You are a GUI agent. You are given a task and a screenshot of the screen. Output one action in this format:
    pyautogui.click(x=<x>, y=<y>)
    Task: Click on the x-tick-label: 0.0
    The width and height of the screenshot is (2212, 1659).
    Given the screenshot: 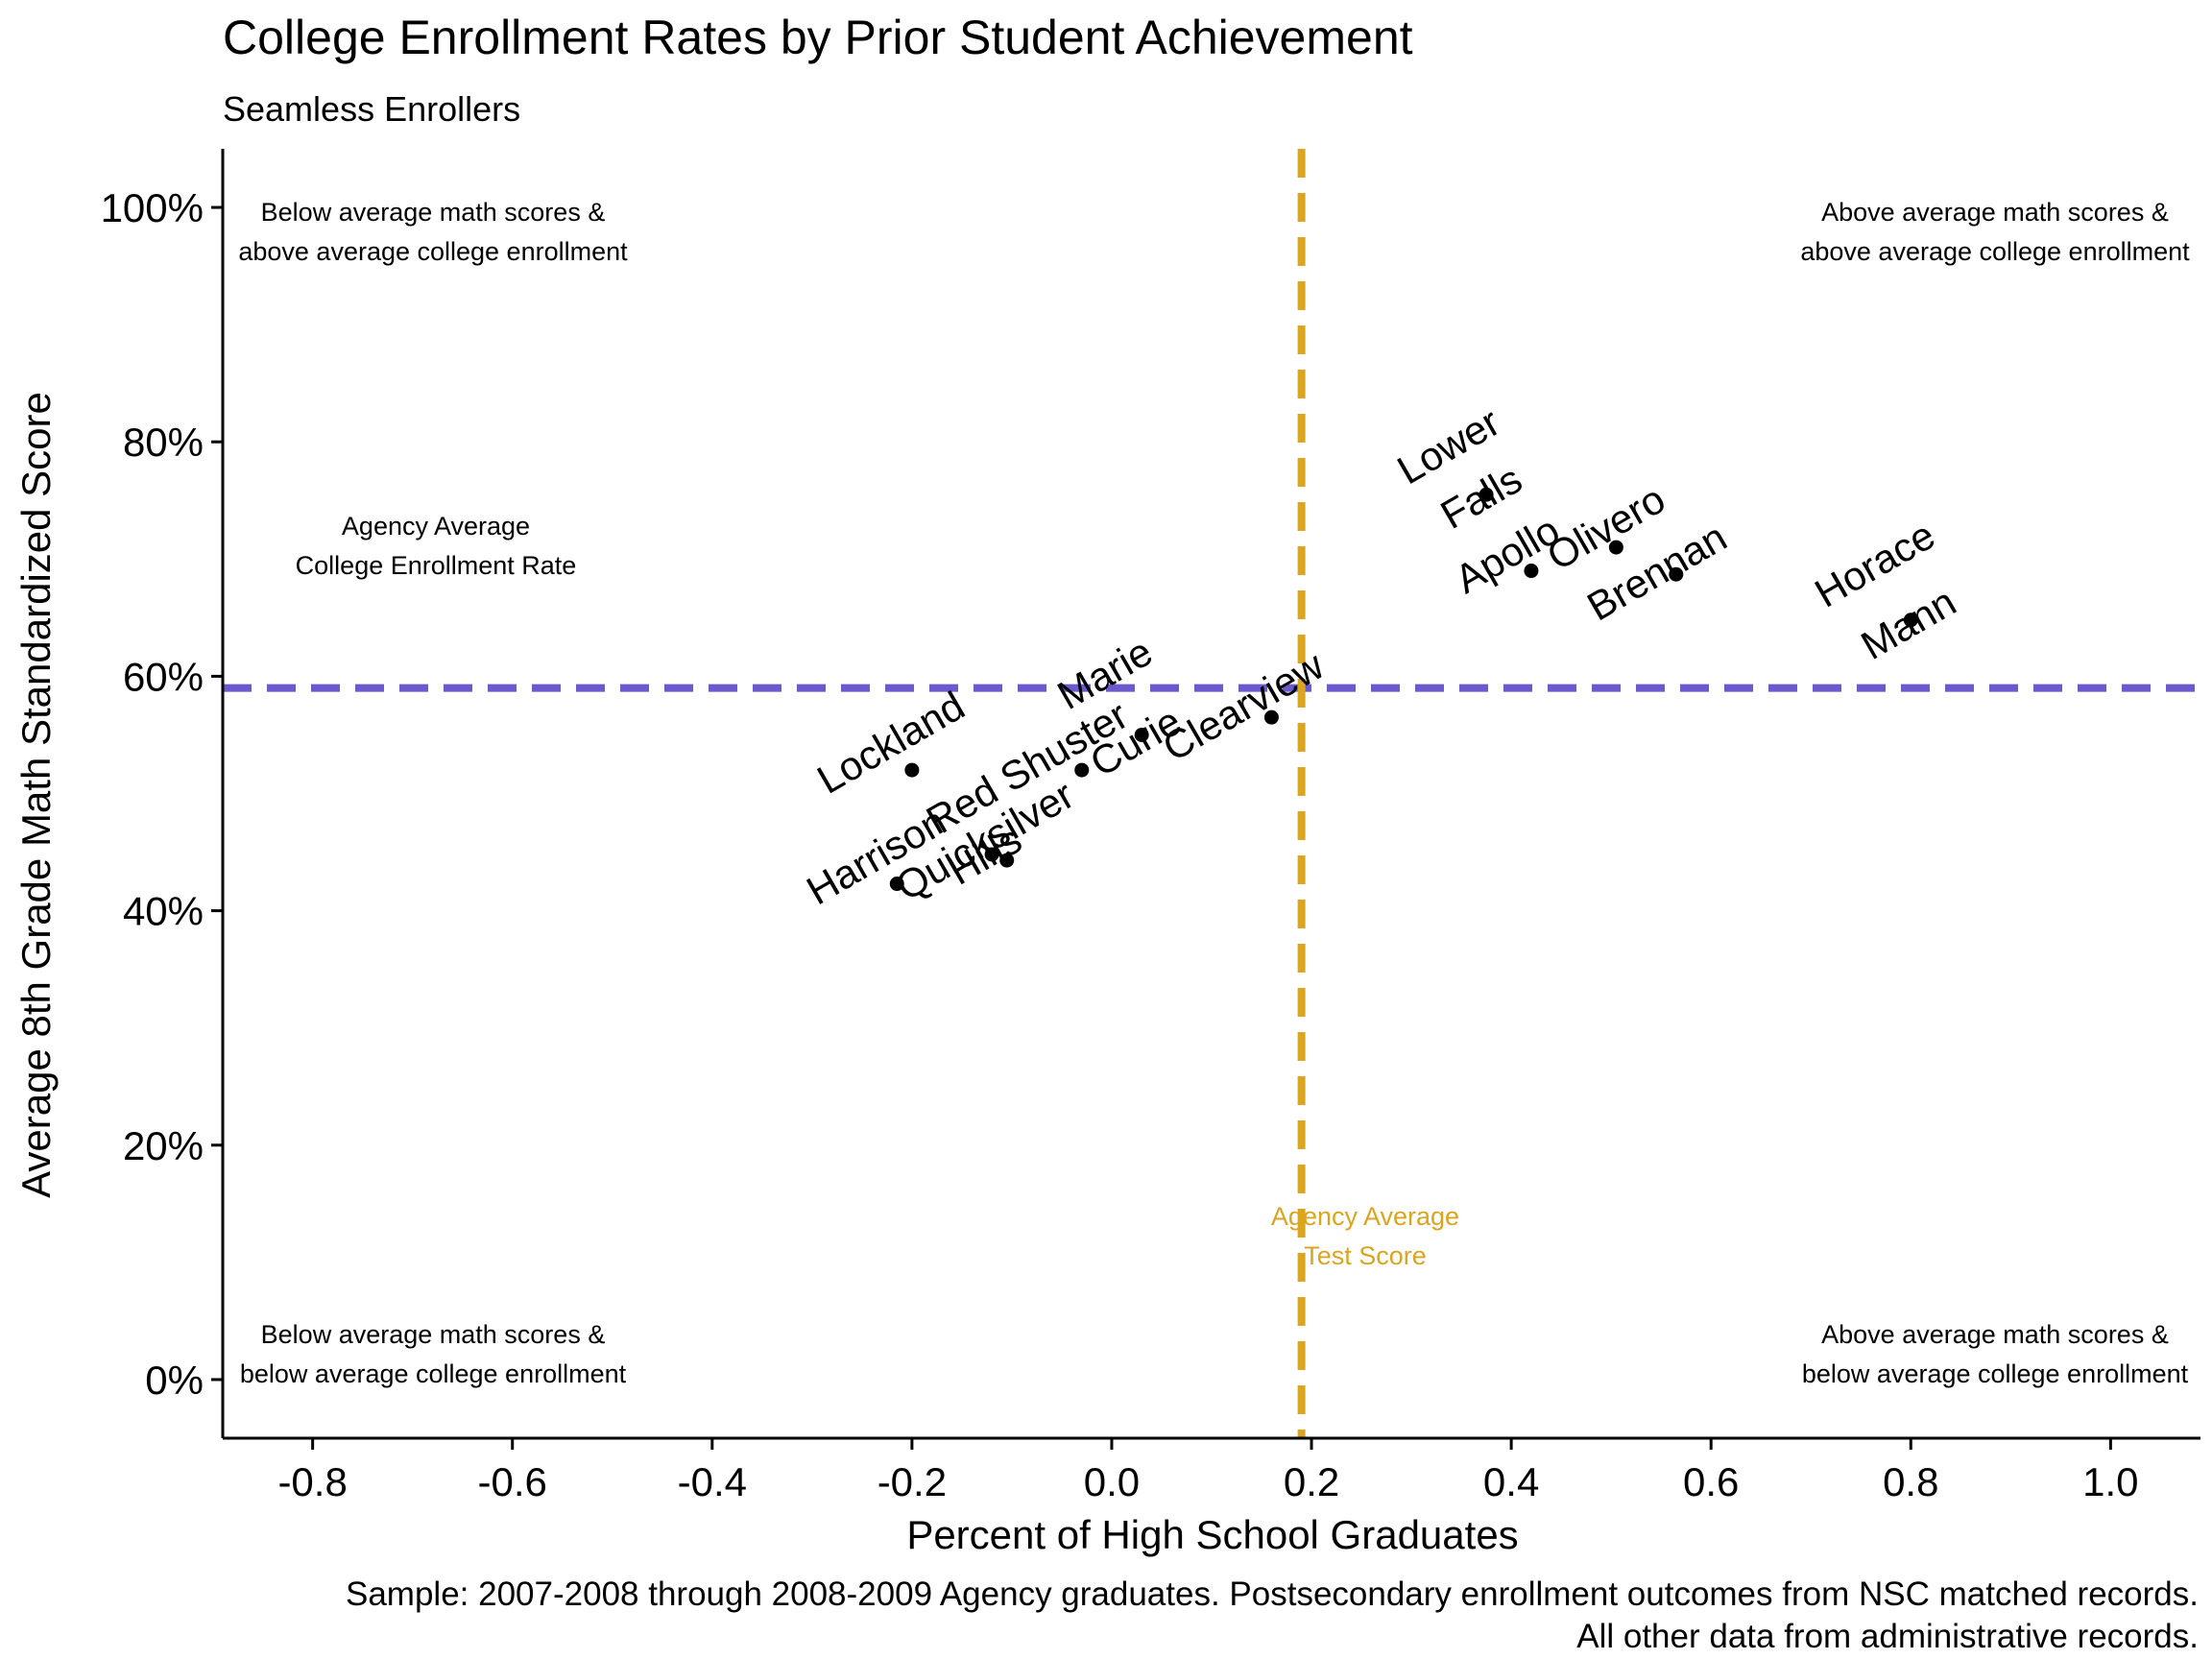 What is the action you would take?
    pyautogui.click(x=1112, y=1481)
    